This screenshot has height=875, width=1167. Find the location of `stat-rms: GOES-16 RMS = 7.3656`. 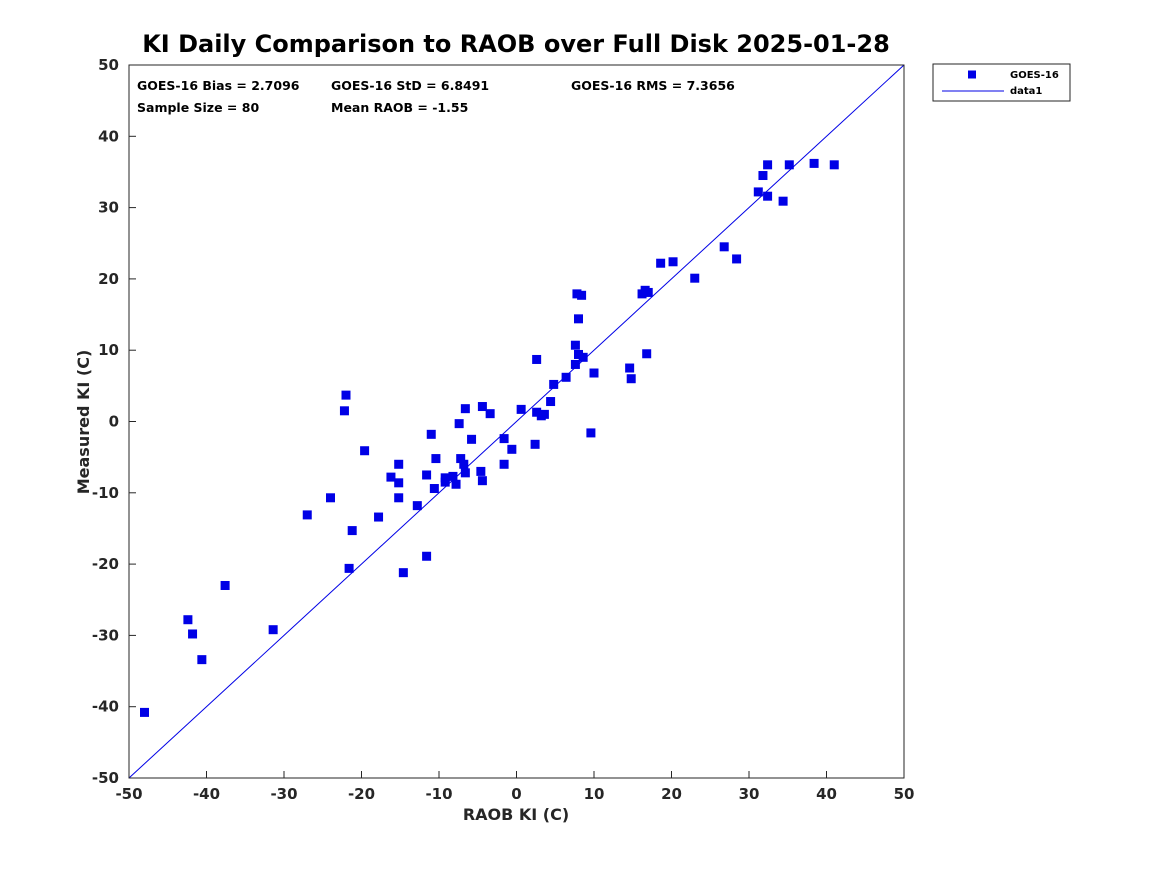

stat-rms: GOES-16 RMS = 7.3656 is located at coordinates (653, 85).